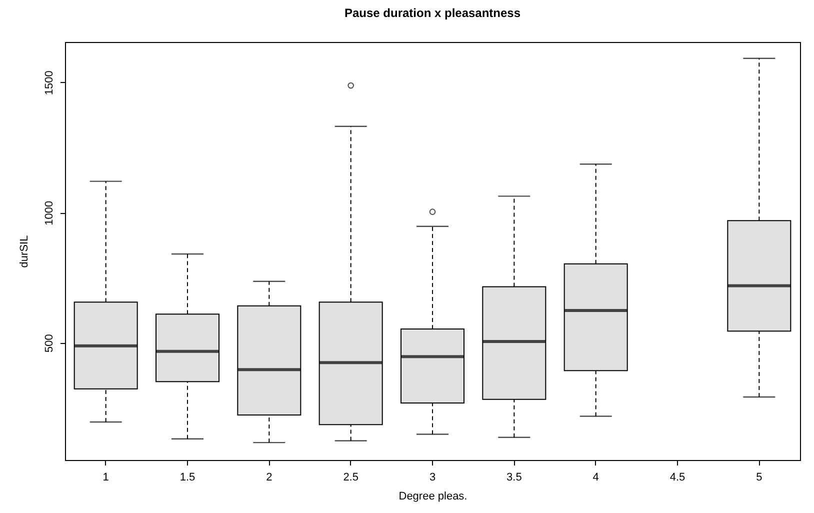 The height and width of the screenshot is (513, 814). Describe the element at coordinates (24, 251) in the screenshot. I see `y-axis-title: durSIL` at that location.